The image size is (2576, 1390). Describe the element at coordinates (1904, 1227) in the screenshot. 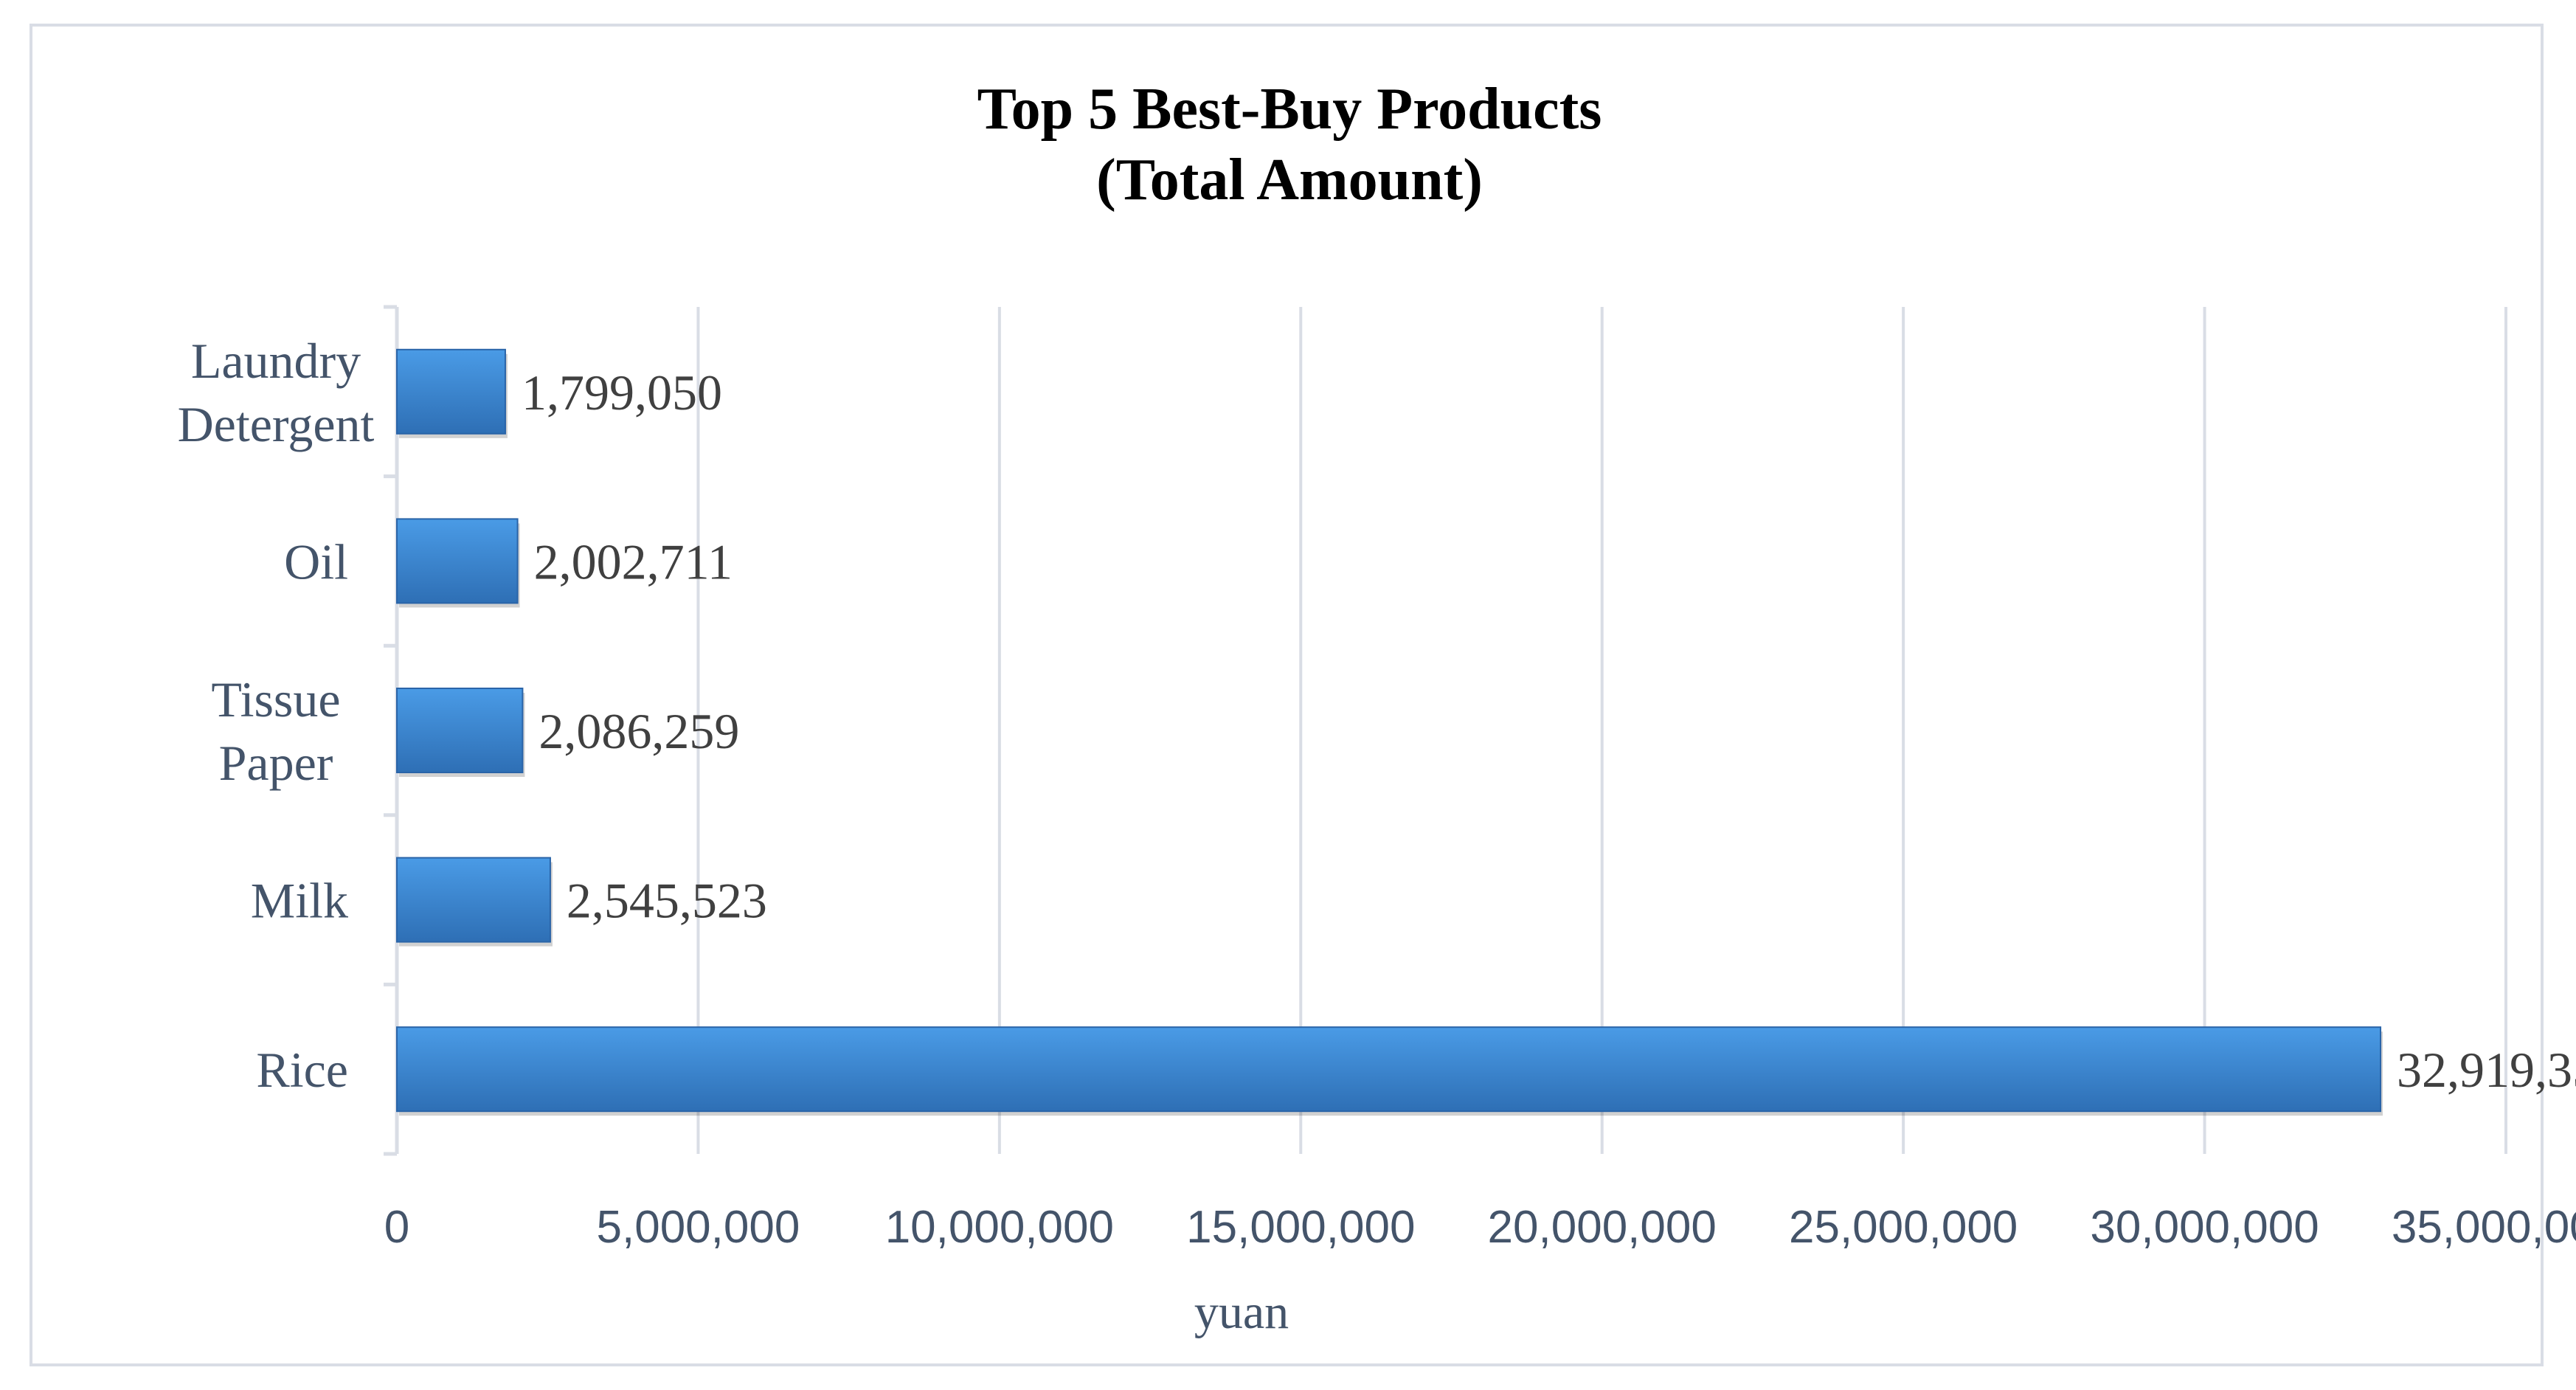

I see `x-tick-label: 25,000,000` at that location.